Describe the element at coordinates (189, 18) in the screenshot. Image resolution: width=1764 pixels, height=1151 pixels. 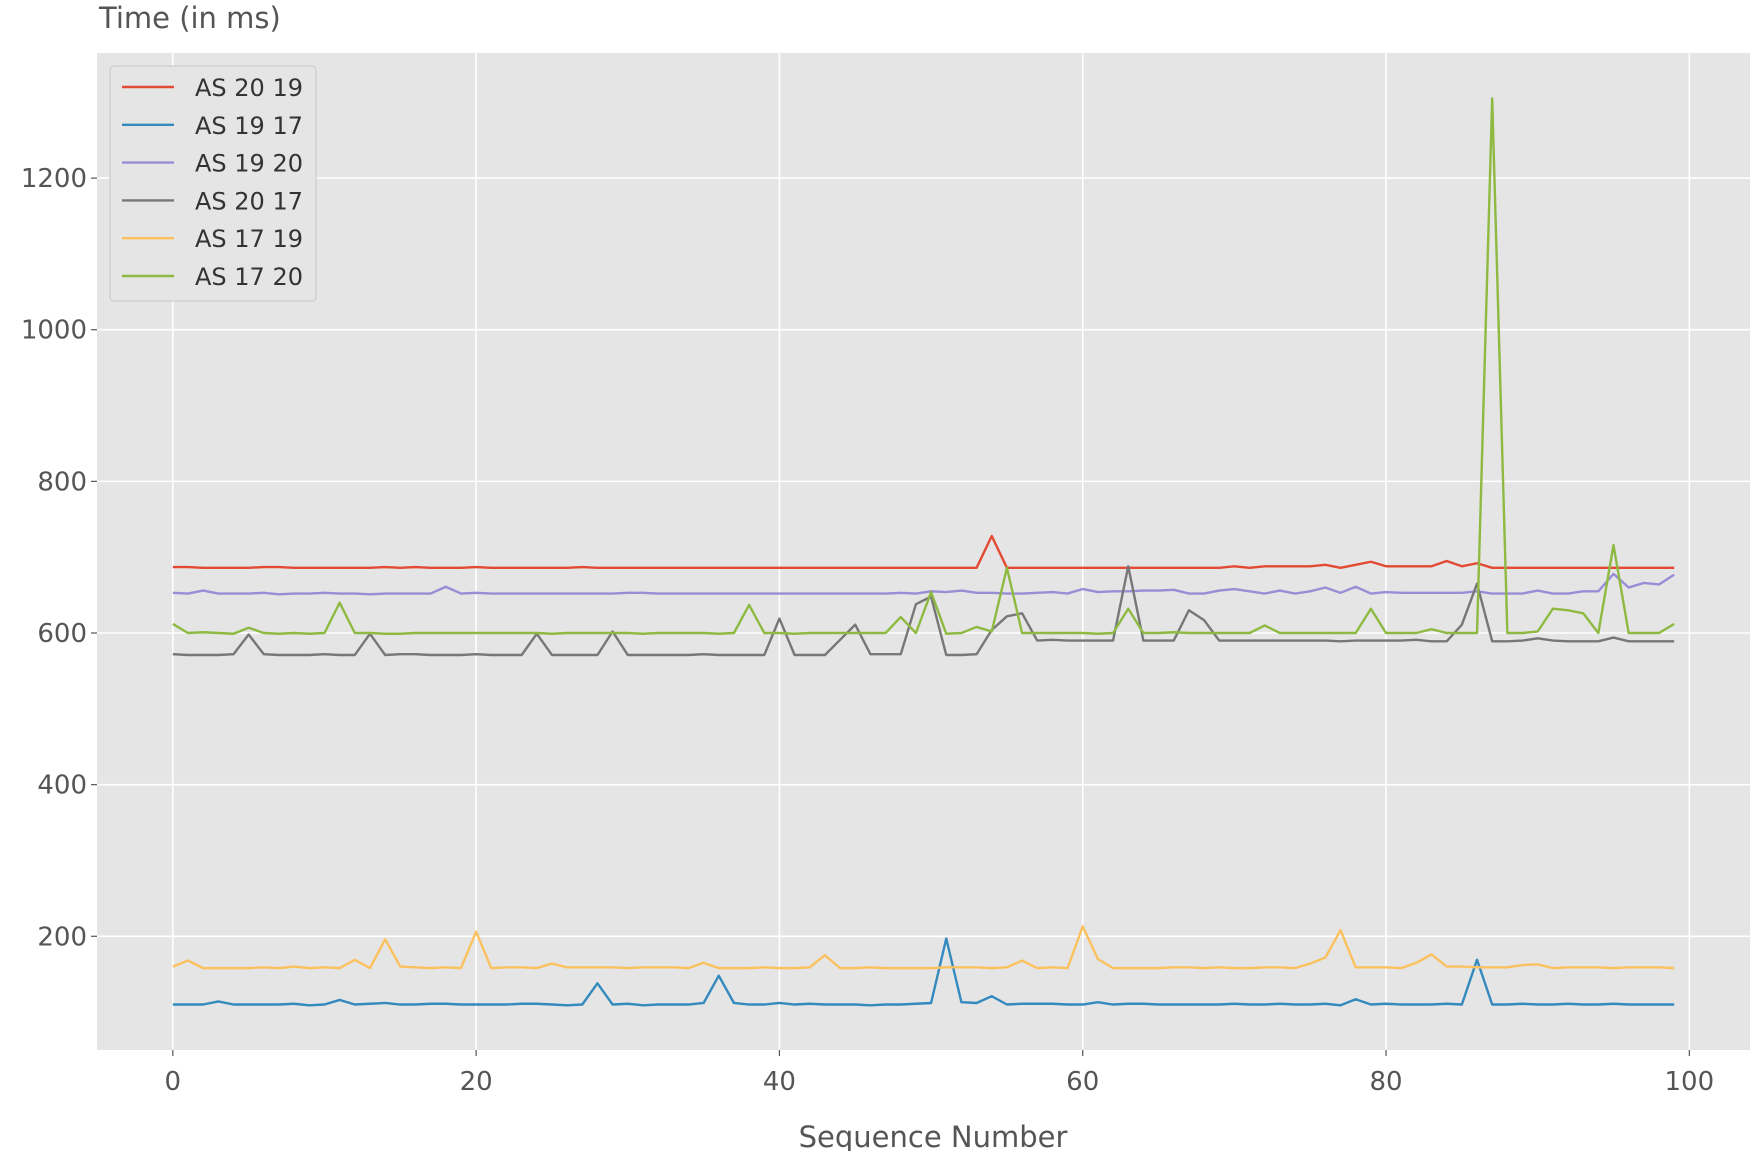
I see `y-axis-title: Time (in ms)` at that location.